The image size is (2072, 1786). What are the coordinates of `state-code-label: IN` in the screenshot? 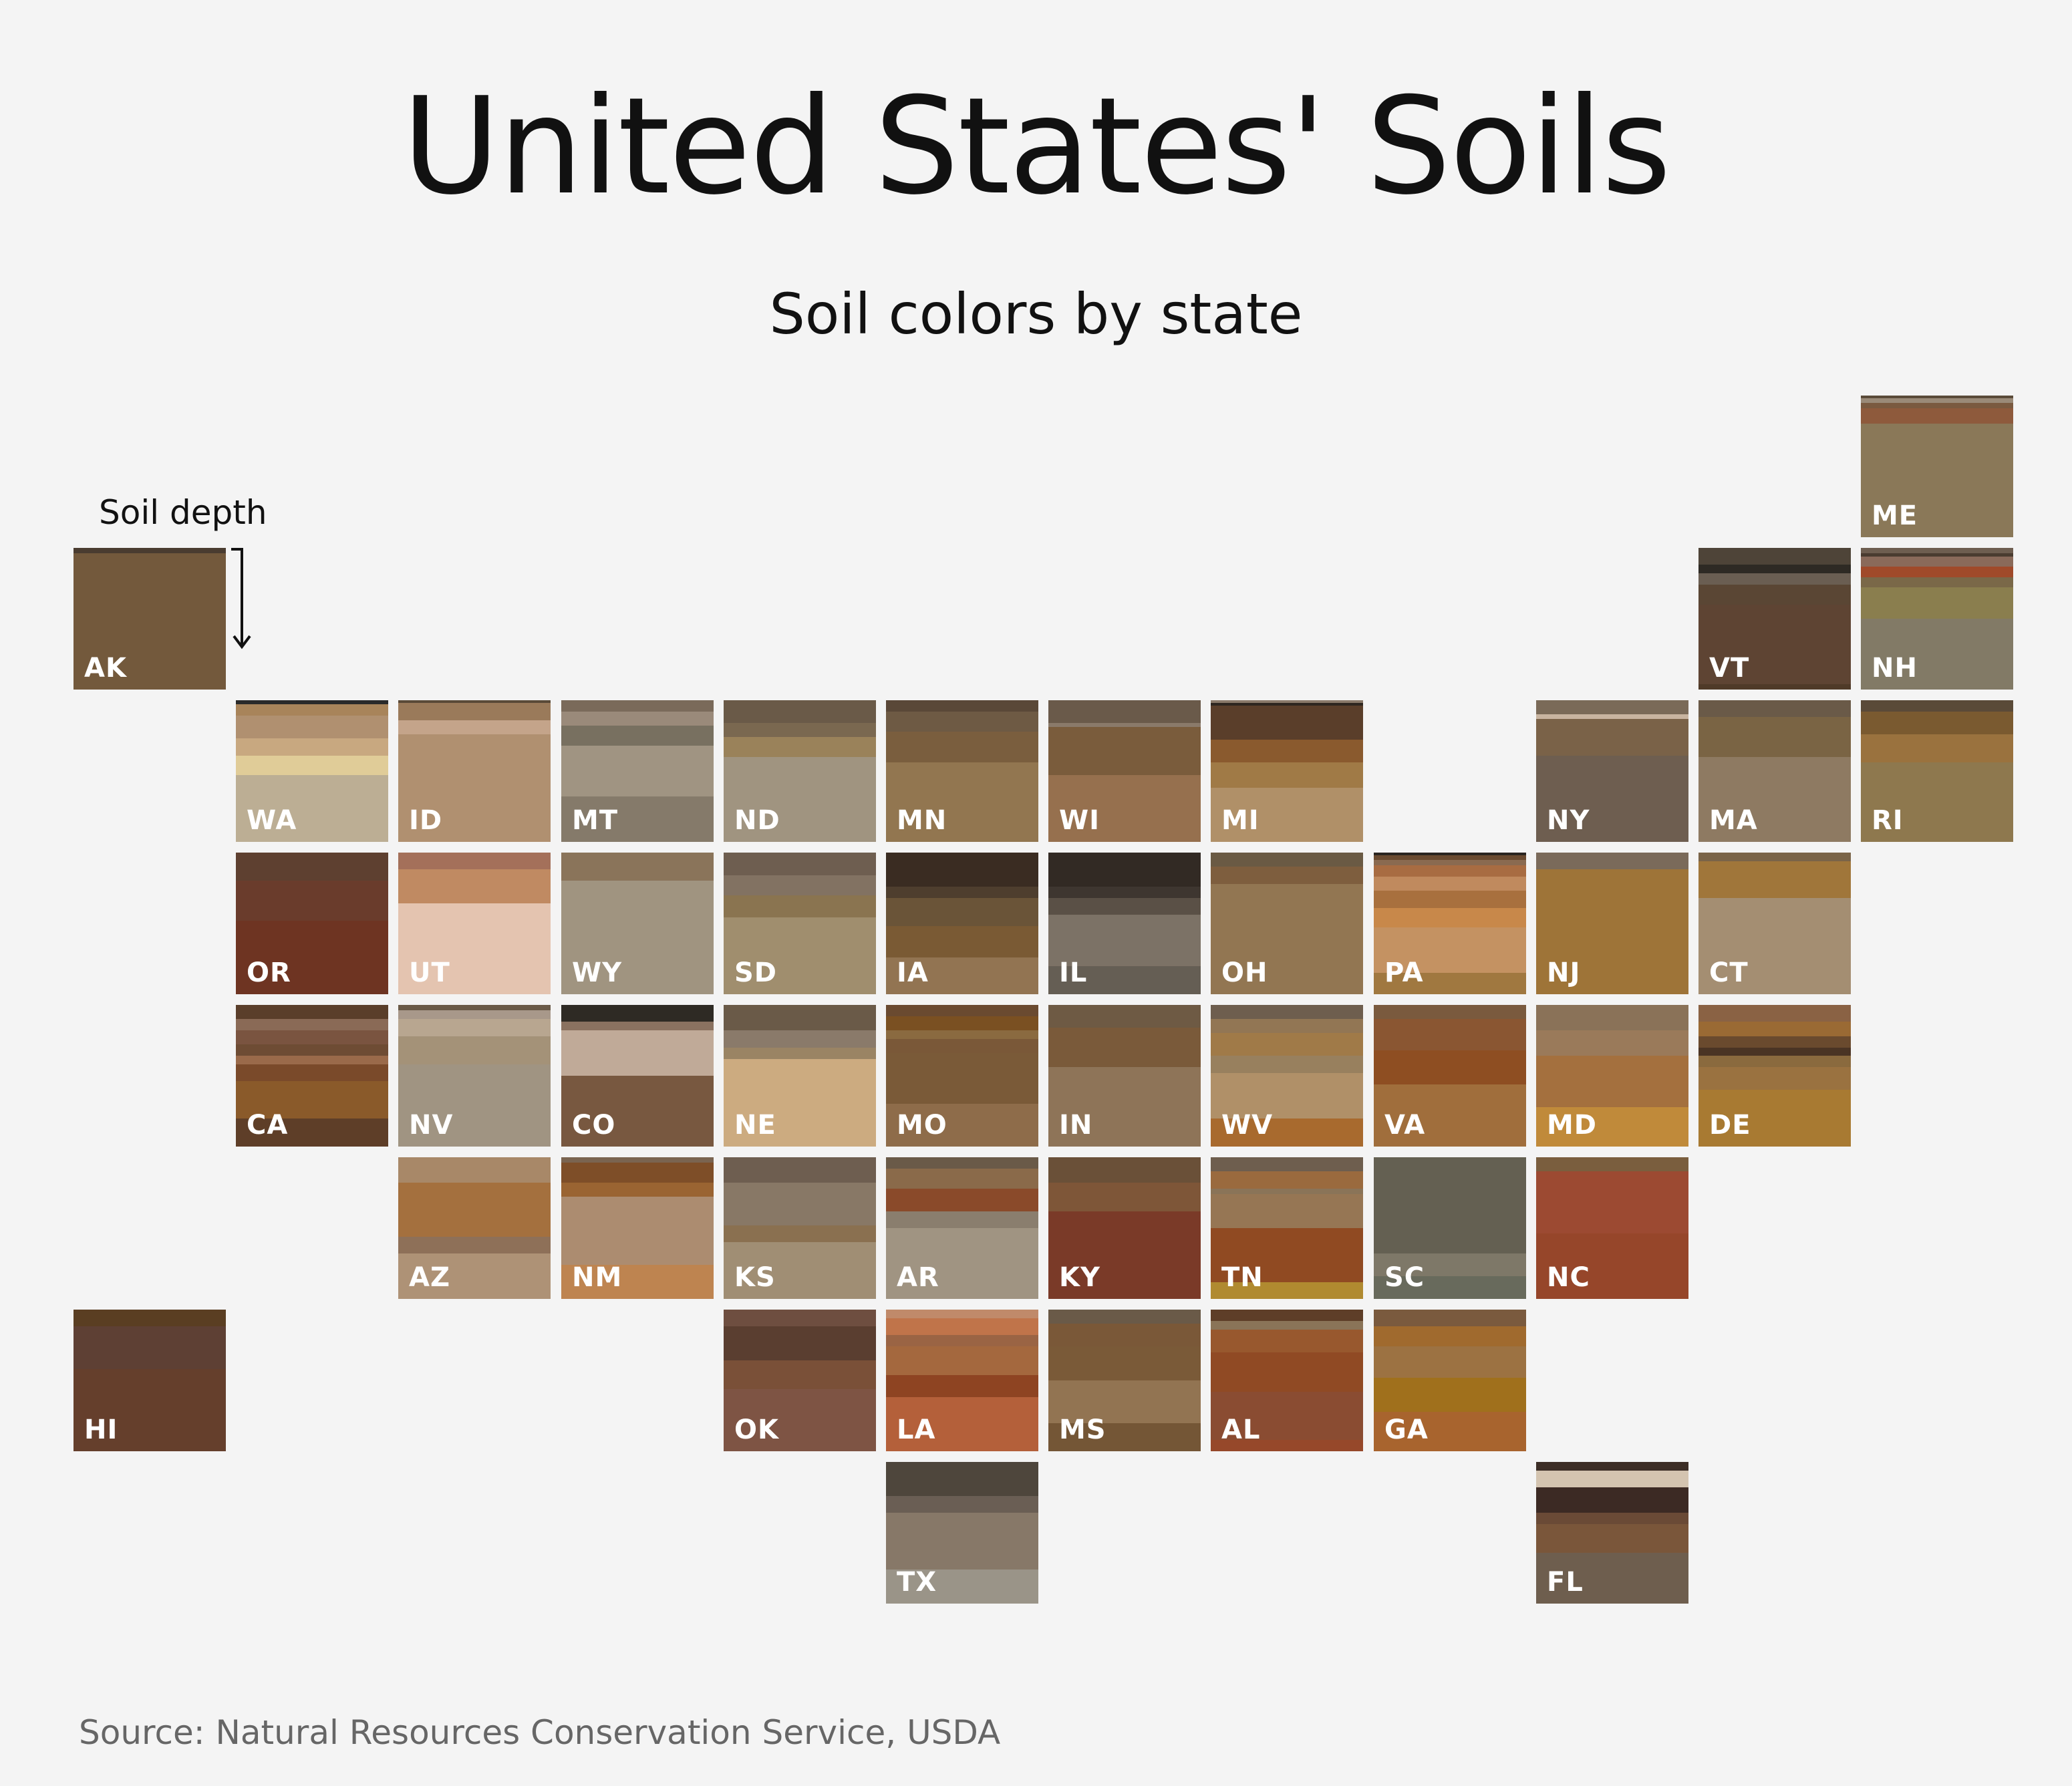 It's located at (1076, 1125).